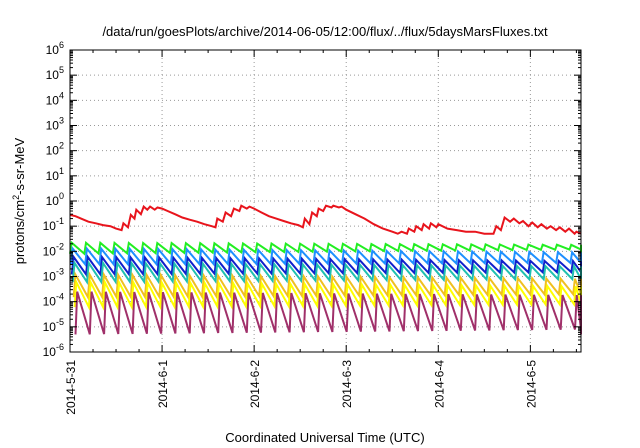 This screenshot has height=448, width=640. I want to click on x-tick-label: 2014-5-31, so click(71, 387).